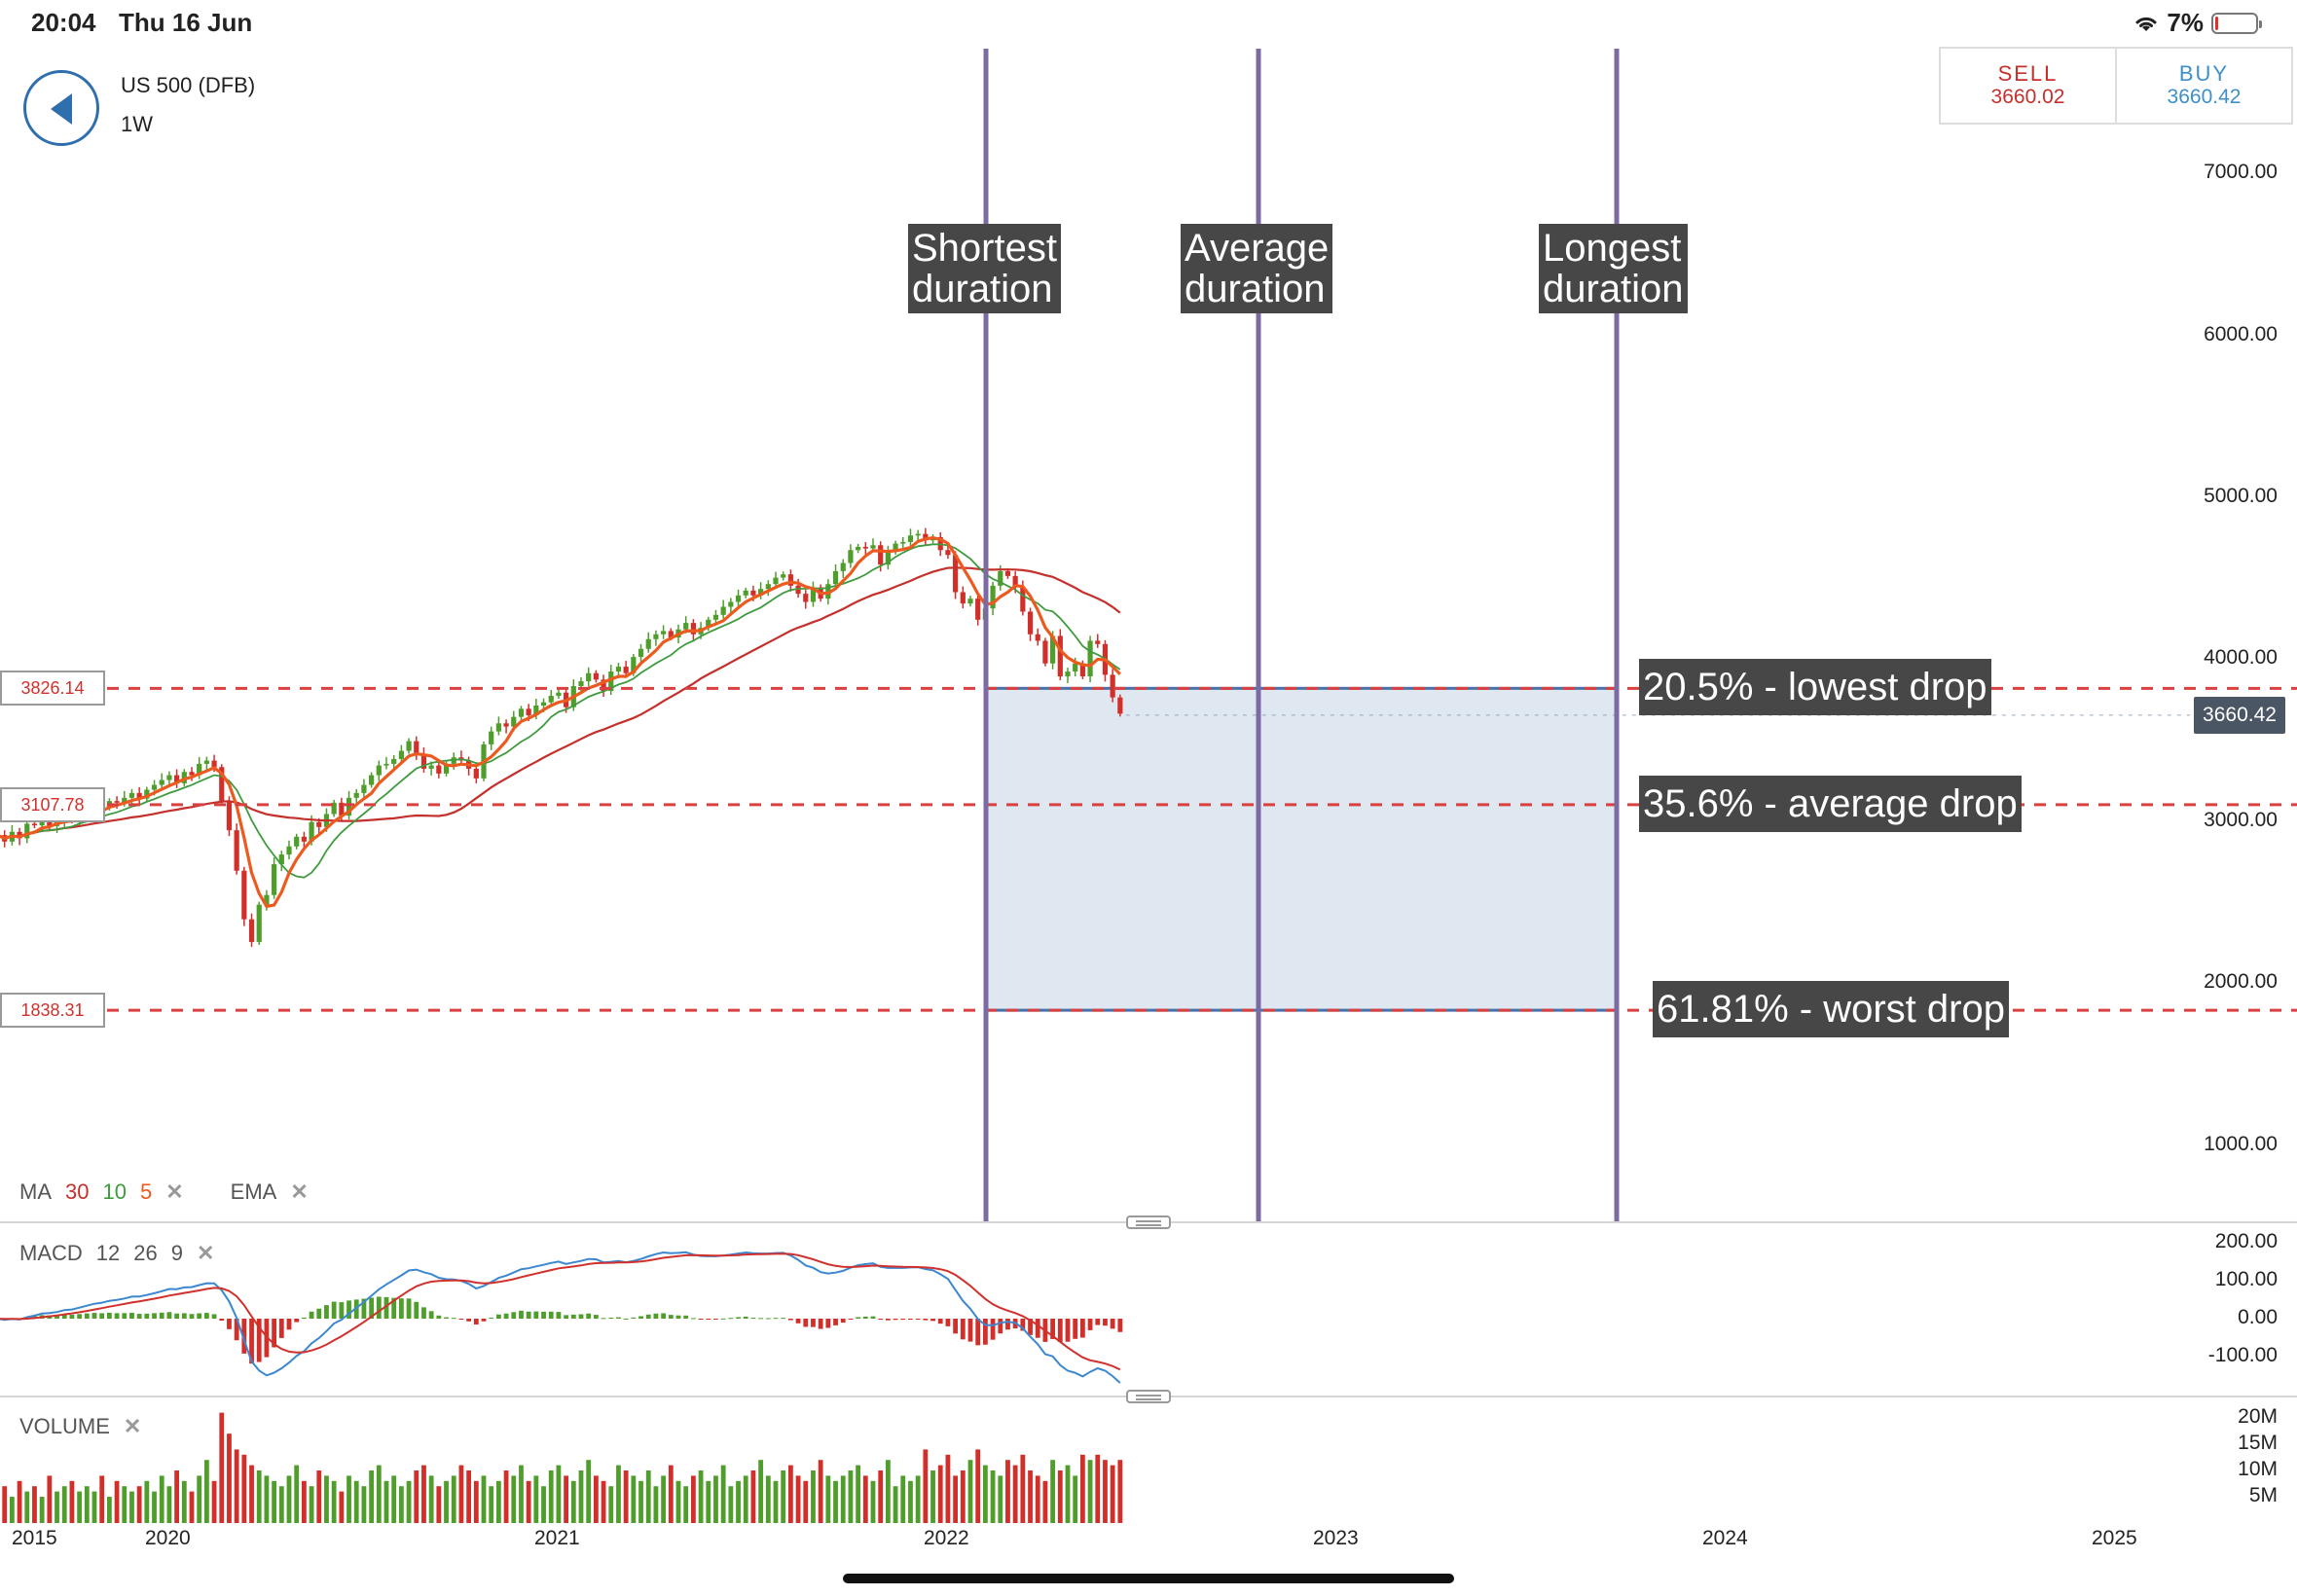  Describe the element at coordinates (1257, 268) in the screenshot. I see `duration-label-1: Average duration` at that location.